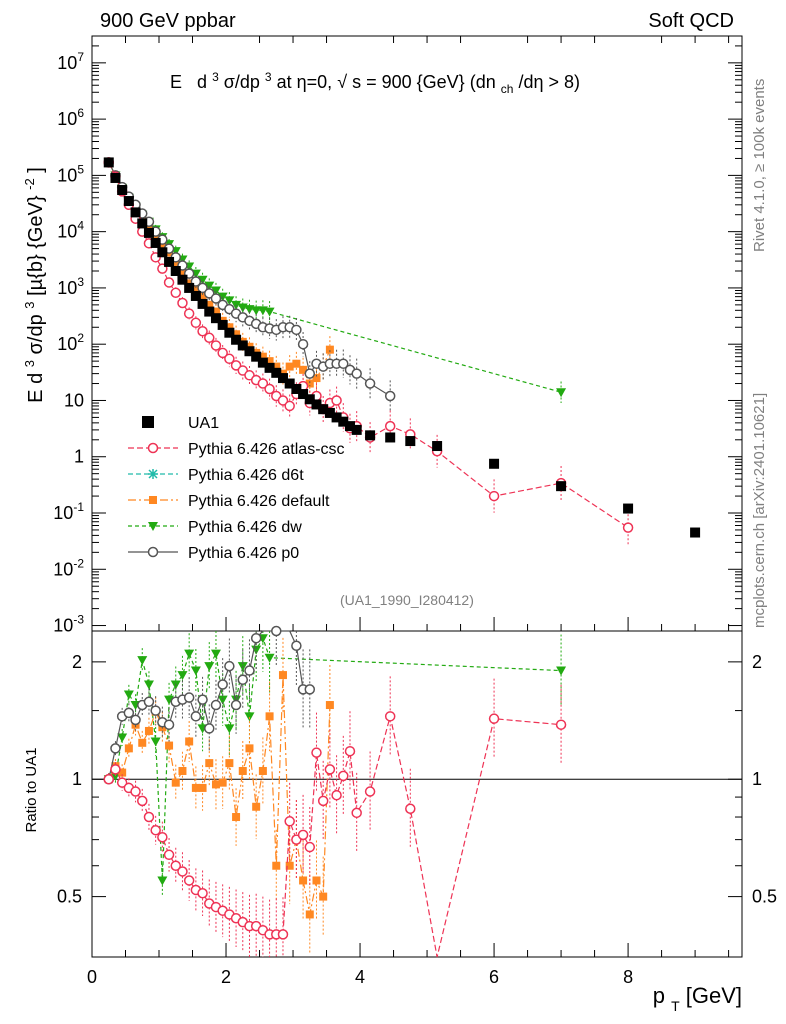 The image size is (786, 1024). What do you see at coordinates (32, 285) in the screenshot?
I see `y-axis-label: E d 3 σ/dp 3 [µ{b} {GeV} -2 ]` at bounding box center [32, 285].